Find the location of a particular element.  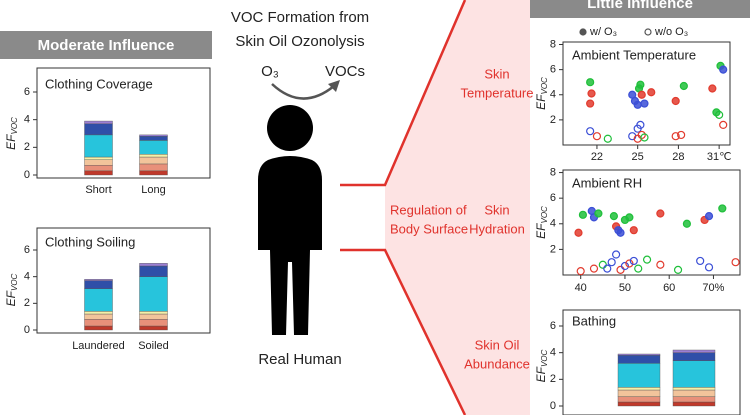

section-header is located at coordinates (106, 45).